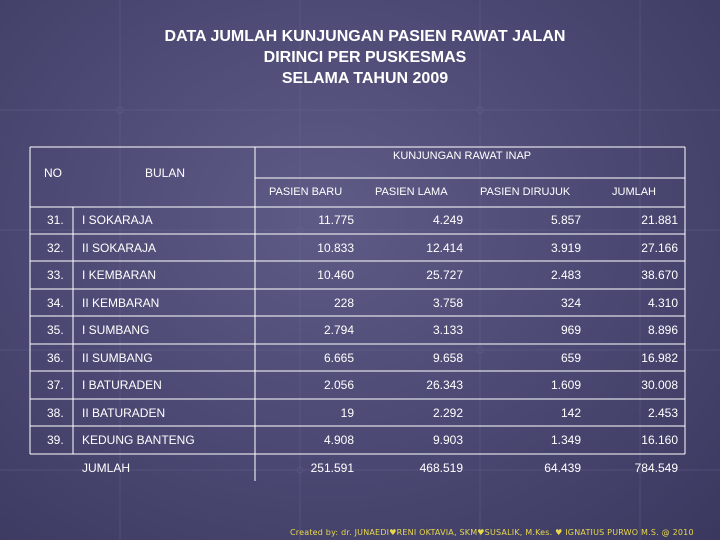  I want to click on row-6-baru: 6.665, so click(338, 358).